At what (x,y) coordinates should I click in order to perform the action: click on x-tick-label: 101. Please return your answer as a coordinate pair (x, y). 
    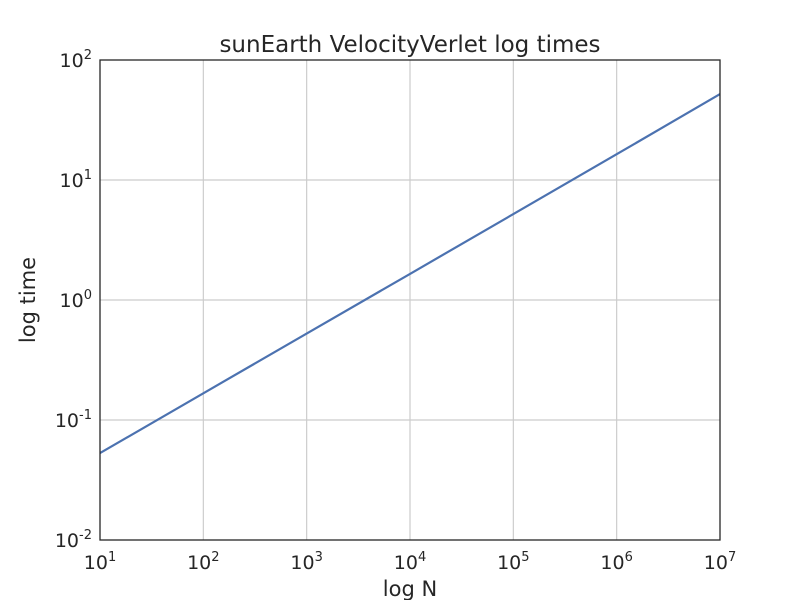
    Looking at the image, I should click on (100, 562).